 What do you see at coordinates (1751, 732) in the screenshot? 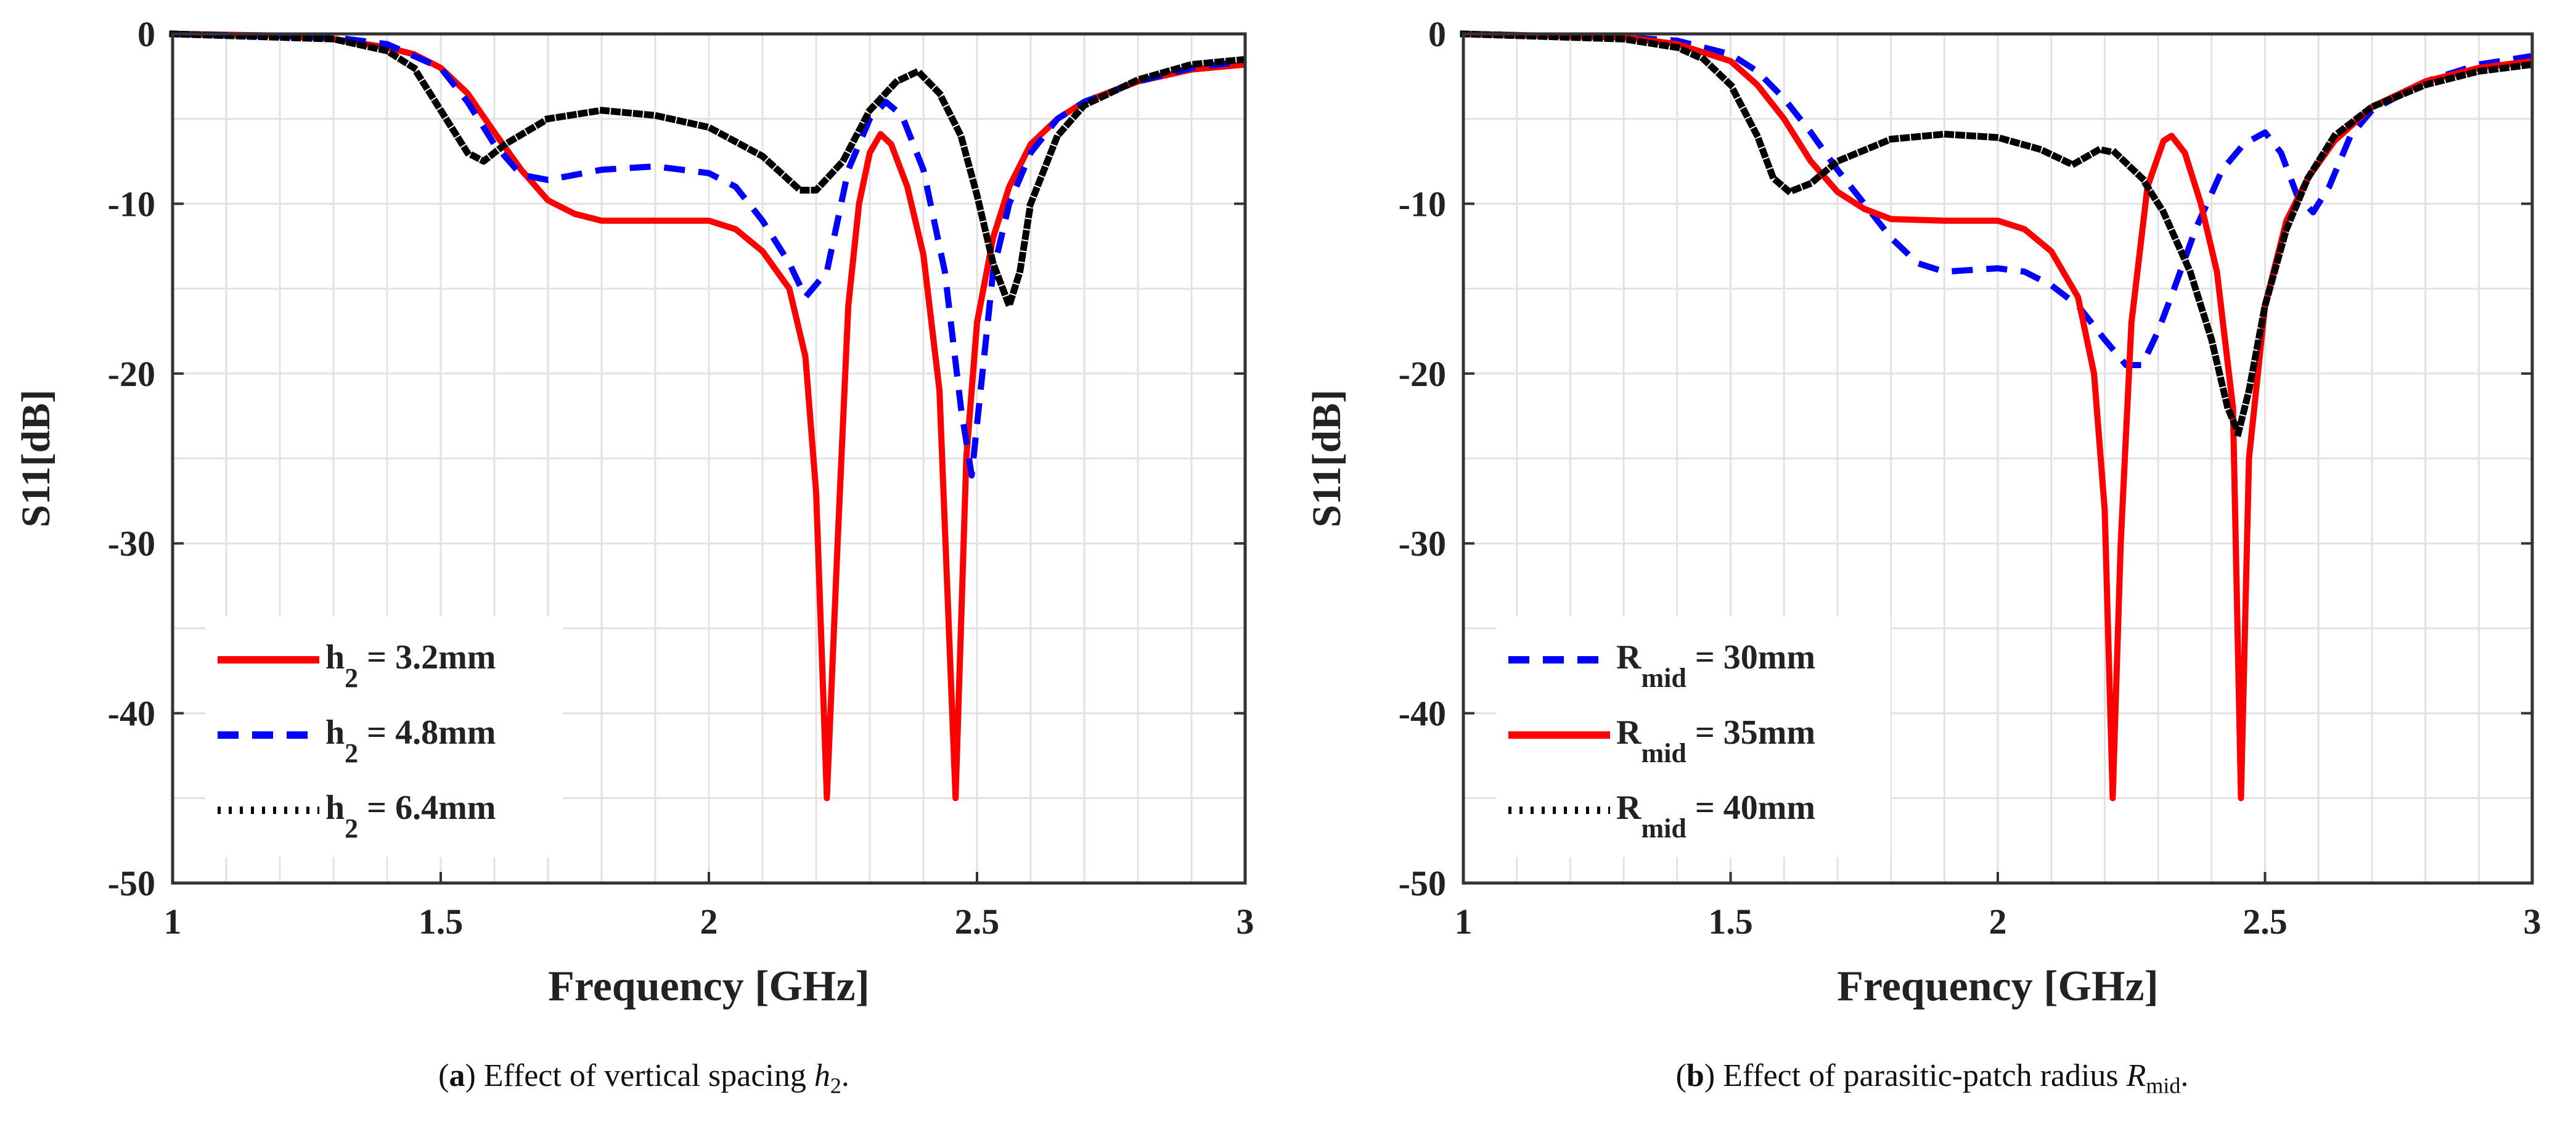
I see `legend-label-rest: = 35mm` at bounding box center [1751, 732].